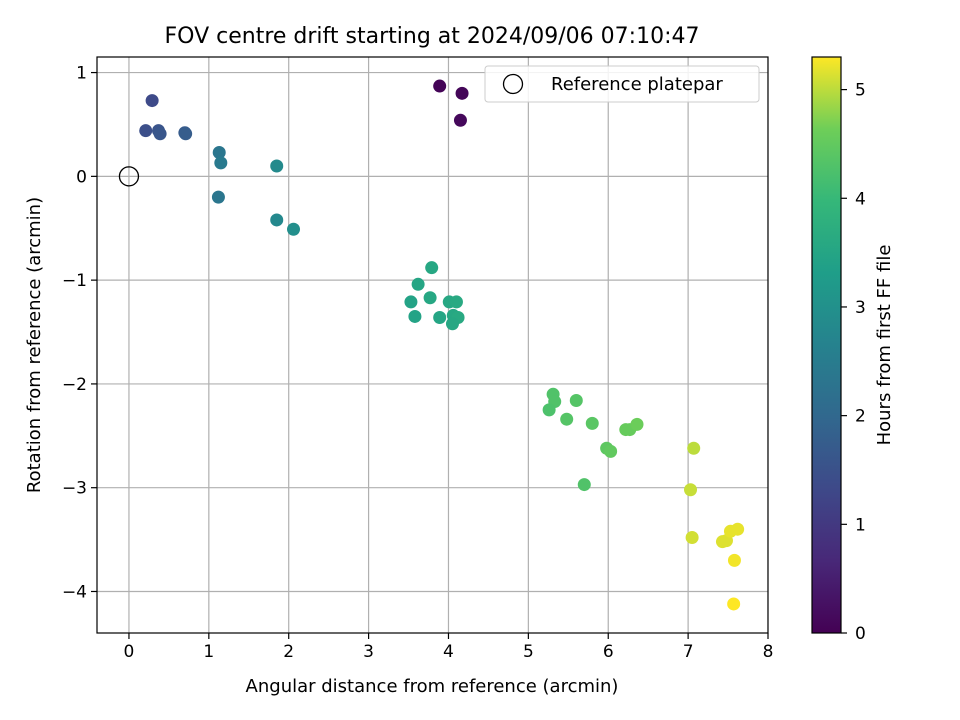 Image resolution: width=960 pixels, height=720 pixels. What do you see at coordinates (860, 634) in the screenshot?
I see `colorbar-tick-label: 0` at bounding box center [860, 634].